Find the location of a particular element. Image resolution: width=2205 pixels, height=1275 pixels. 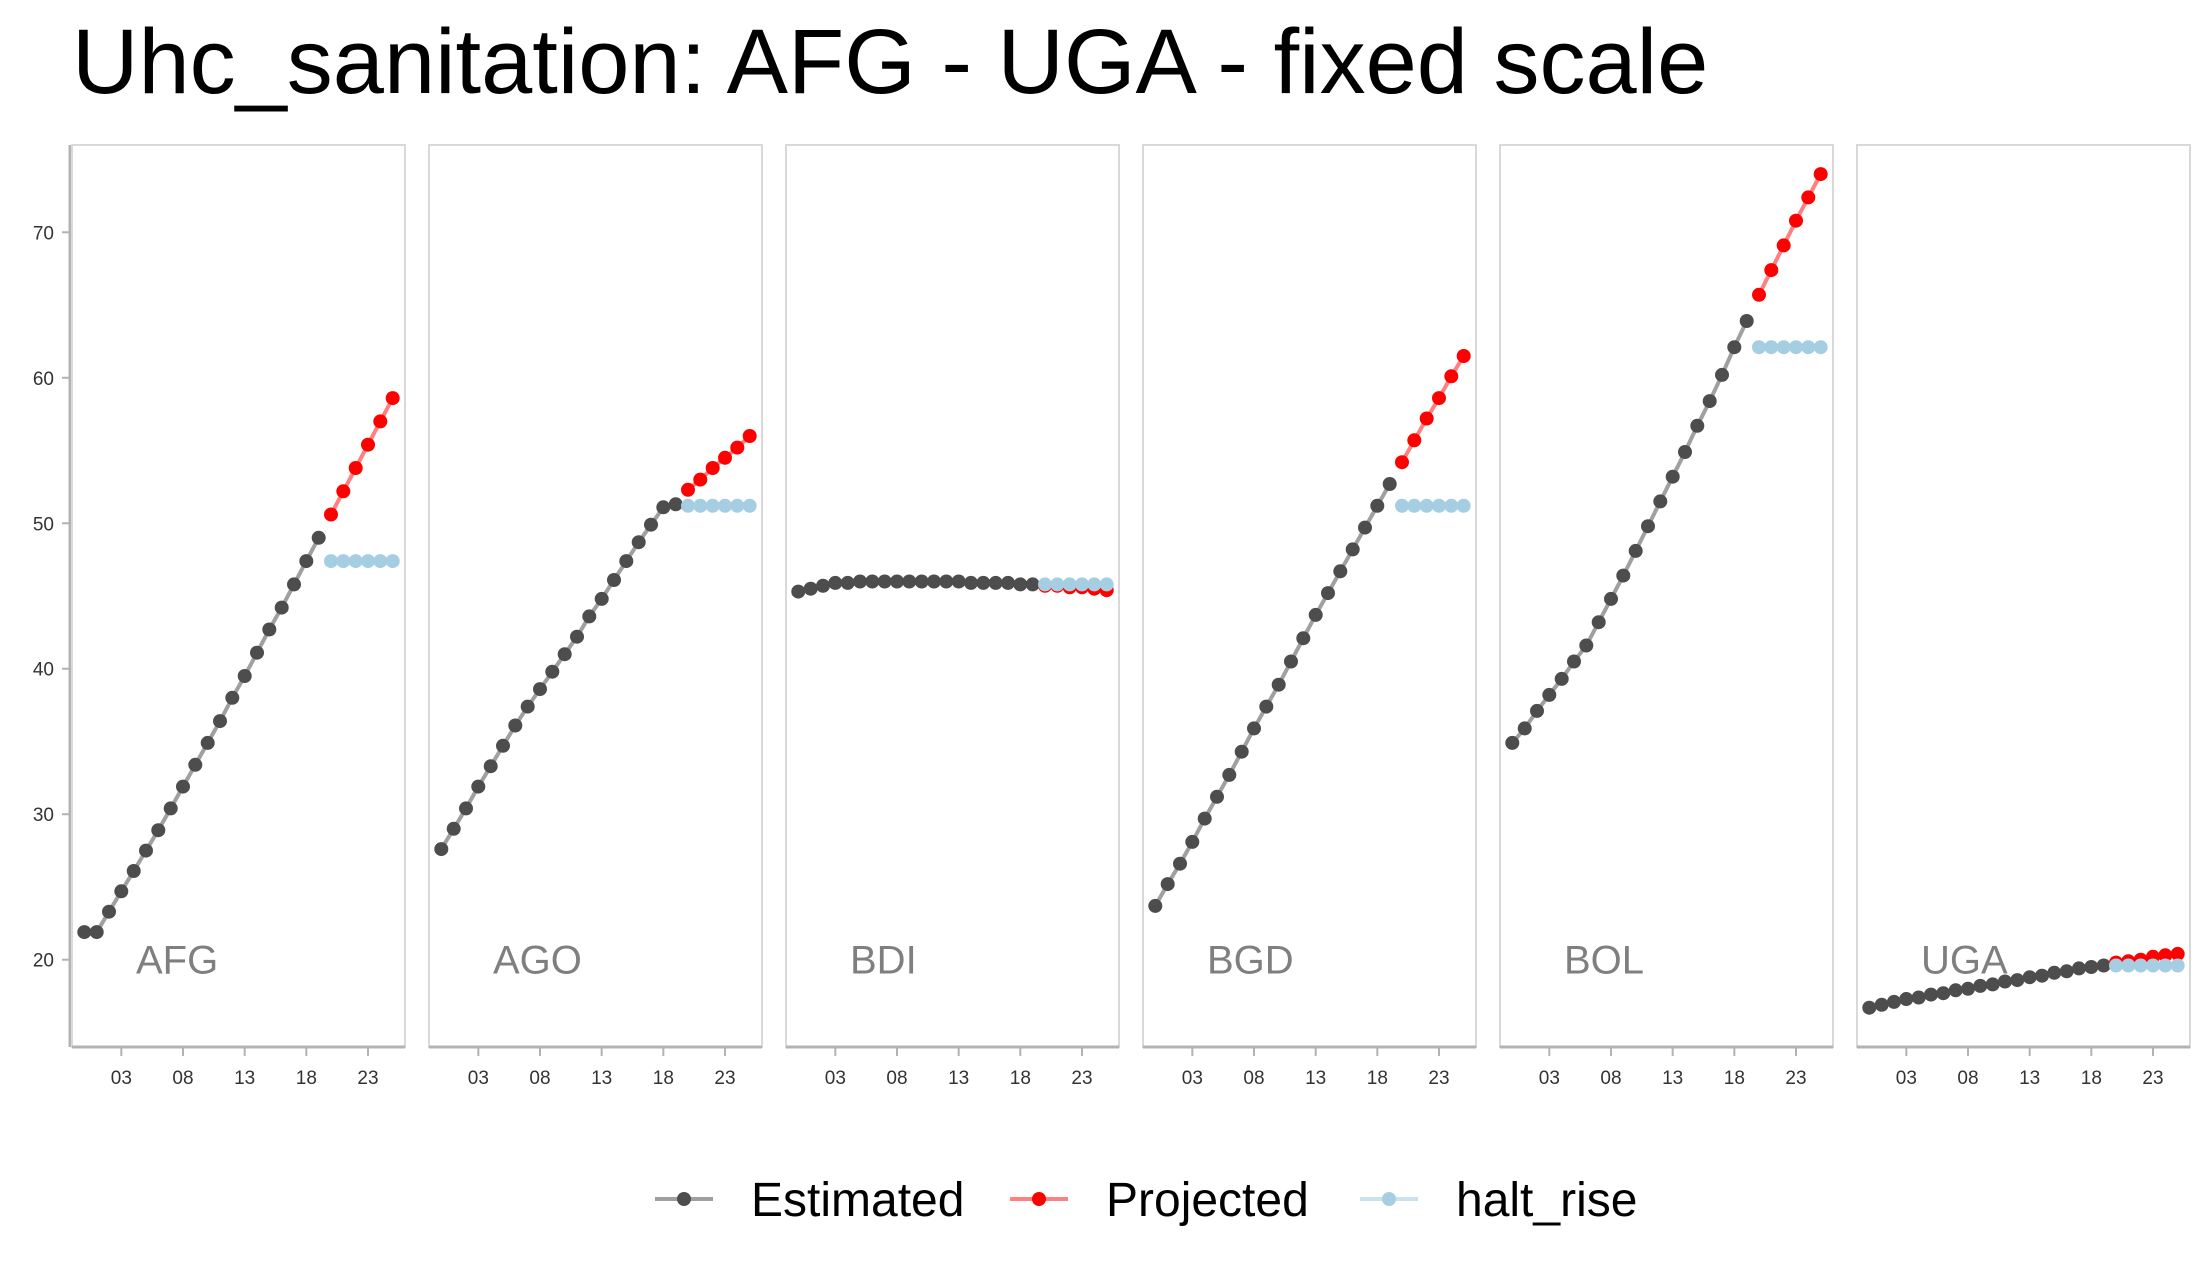

panel-label: BDI is located at coordinates (883, 961).